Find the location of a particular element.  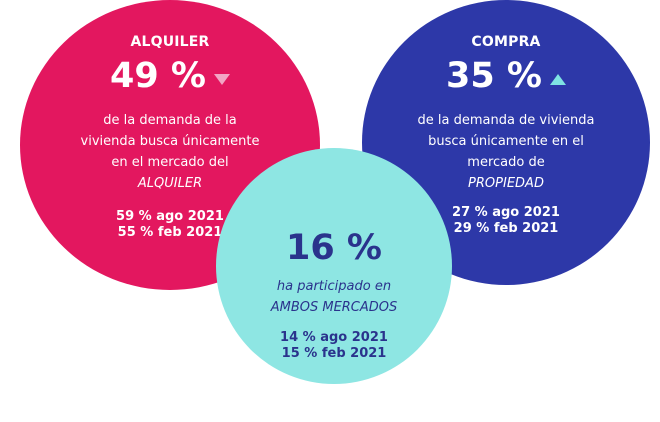

compra-value: 35 % is located at coordinates (494, 76).